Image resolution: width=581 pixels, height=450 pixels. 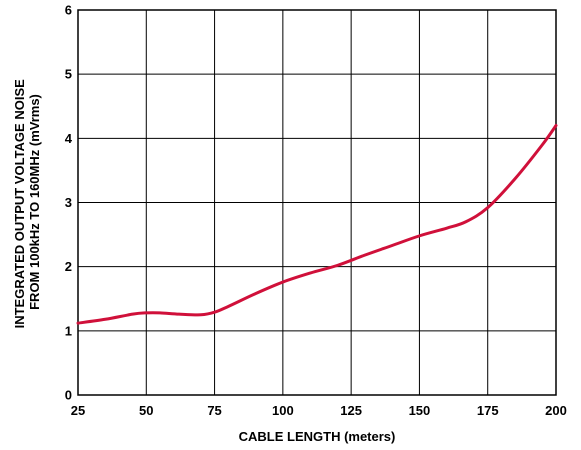 I want to click on x-tick-label: 125, so click(x=351, y=410).